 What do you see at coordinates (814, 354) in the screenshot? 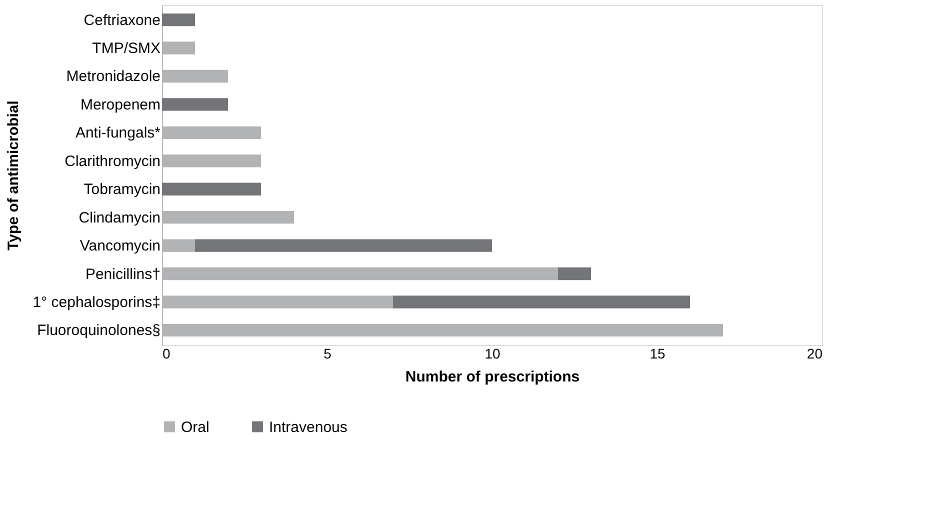
I see `x-tick-label: 20` at bounding box center [814, 354].